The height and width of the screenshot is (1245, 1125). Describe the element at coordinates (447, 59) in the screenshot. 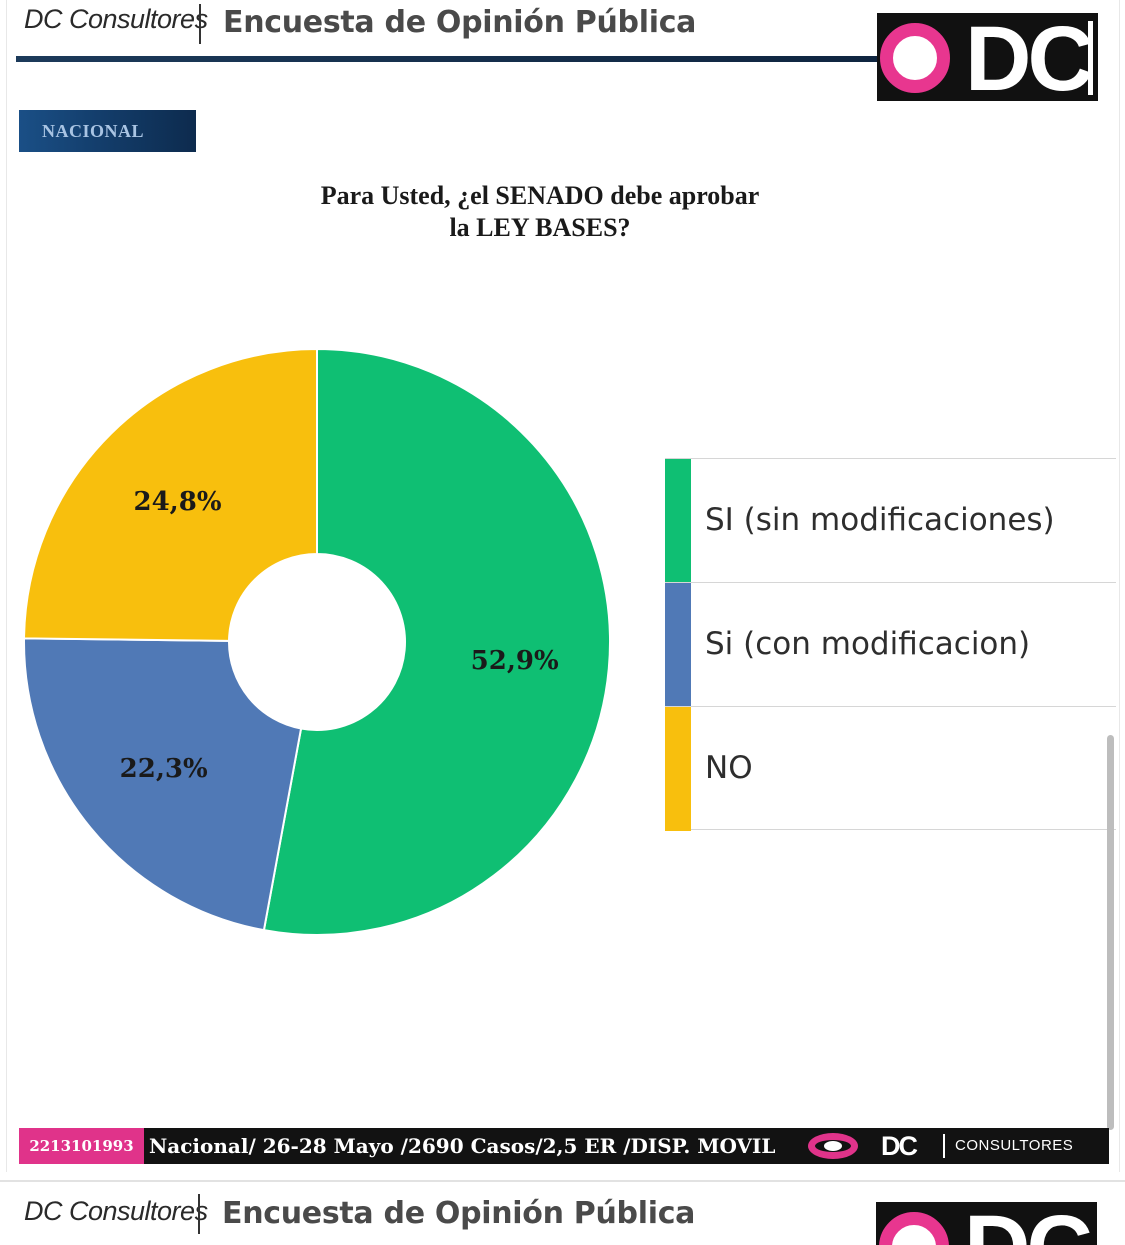

I see `header-rule` at that location.